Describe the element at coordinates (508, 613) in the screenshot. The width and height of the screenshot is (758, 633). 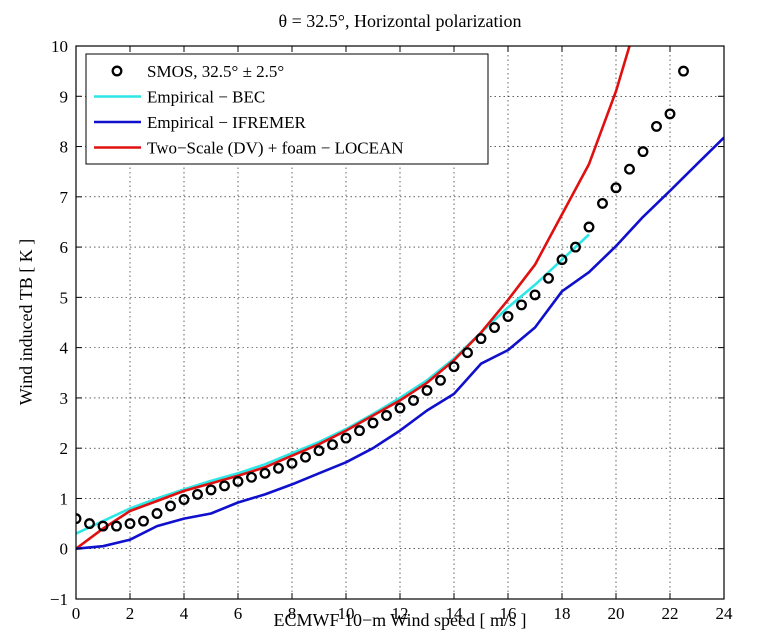
I see `x-tick-label: 16` at that location.